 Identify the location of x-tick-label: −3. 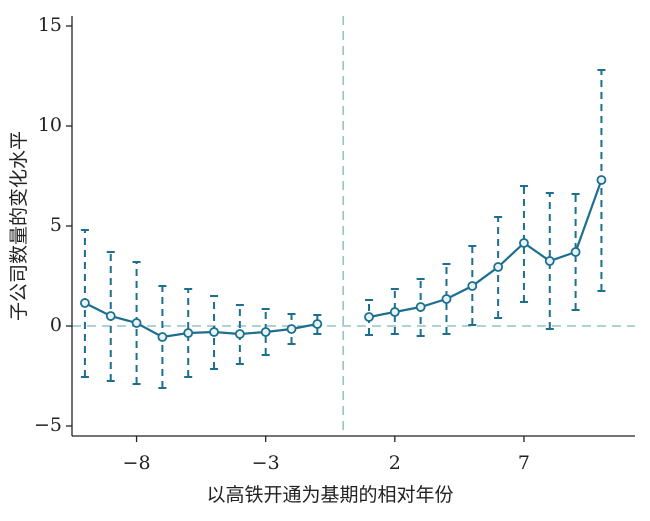
(266, 463).